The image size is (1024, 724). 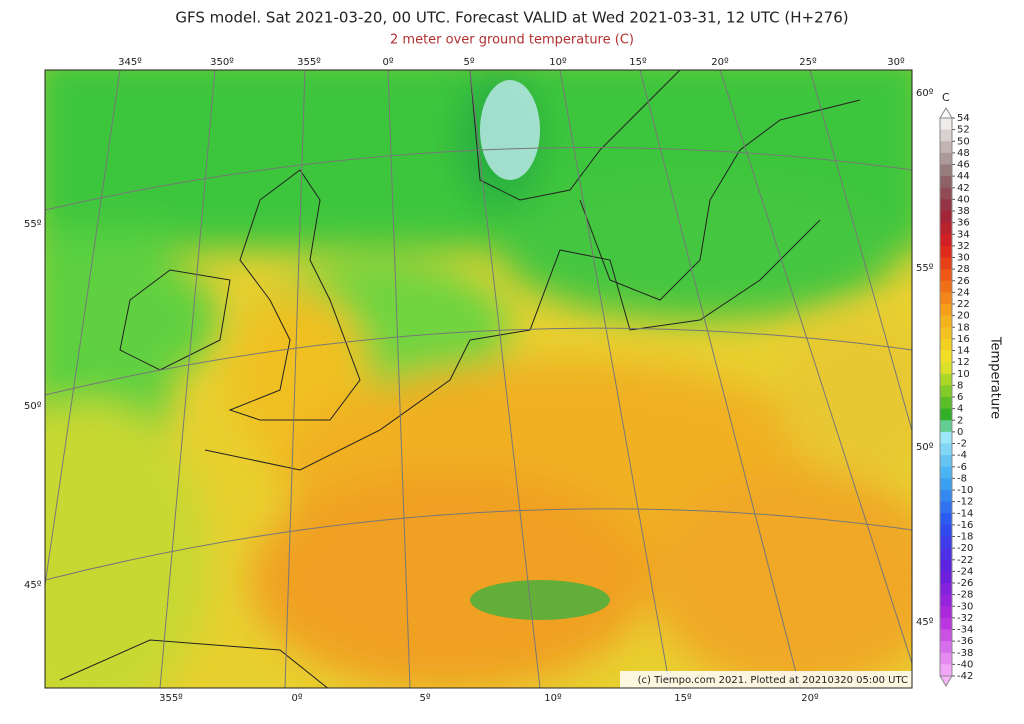 I want to click on colorbar-tick-label: 16, so click(x=963, y=339).